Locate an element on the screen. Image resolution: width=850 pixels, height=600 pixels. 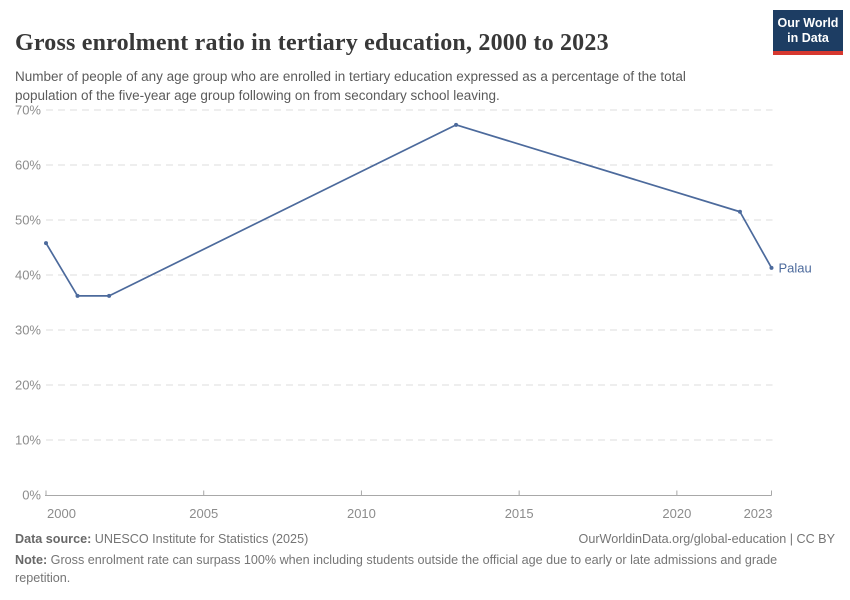
y-axis-tick-label: 20% is located at coordinates (28, 385).